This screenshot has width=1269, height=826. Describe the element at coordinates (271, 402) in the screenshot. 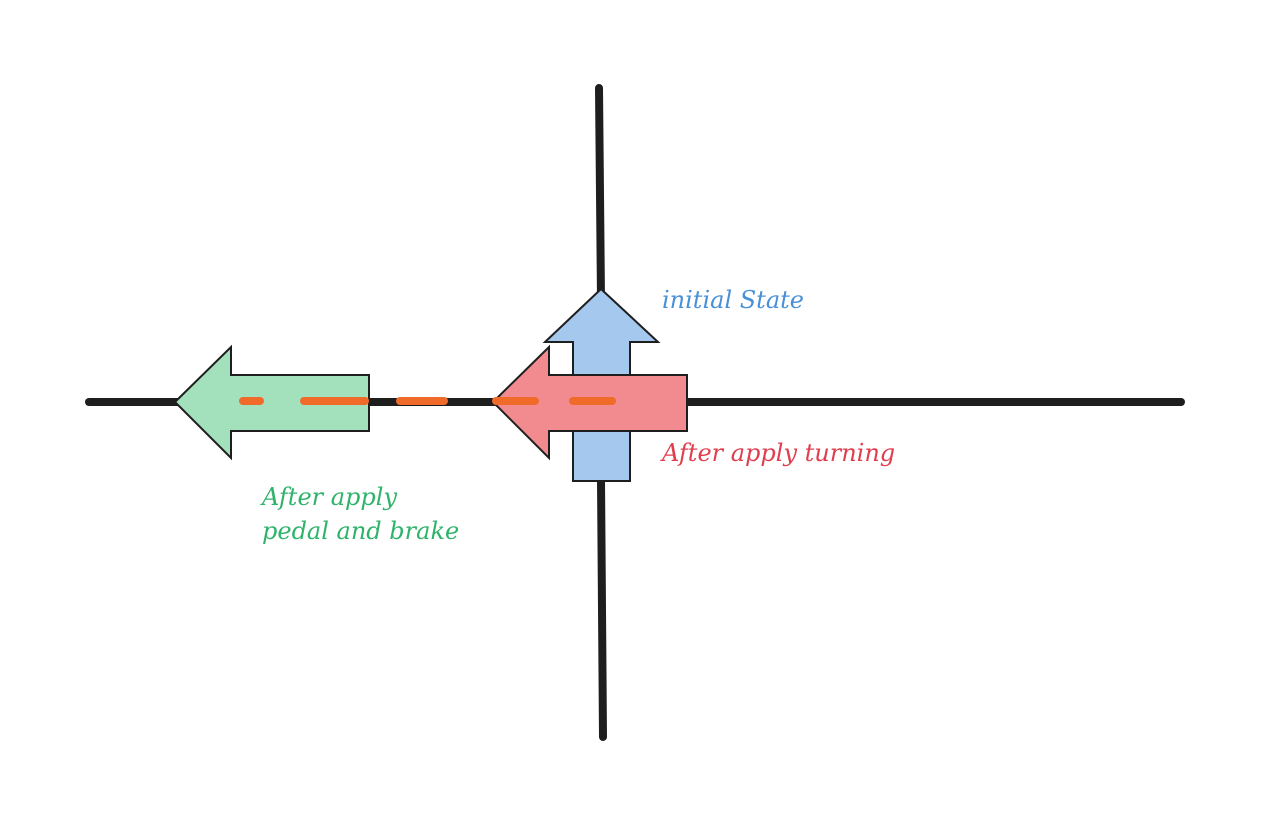

I see `after-pedal-brake-arrow` at that location.